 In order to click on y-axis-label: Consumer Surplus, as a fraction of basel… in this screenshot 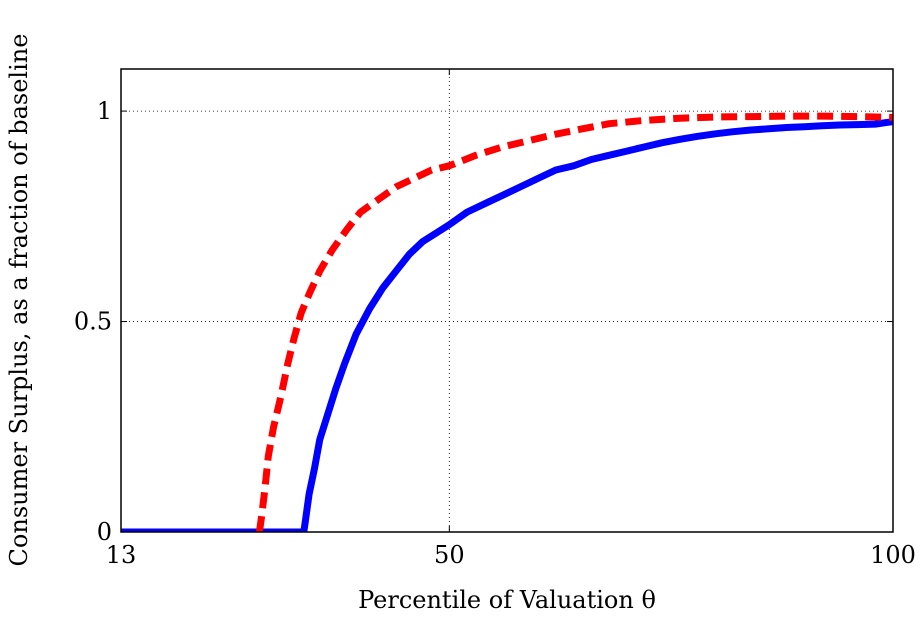, I will do `click(19, 300)`.